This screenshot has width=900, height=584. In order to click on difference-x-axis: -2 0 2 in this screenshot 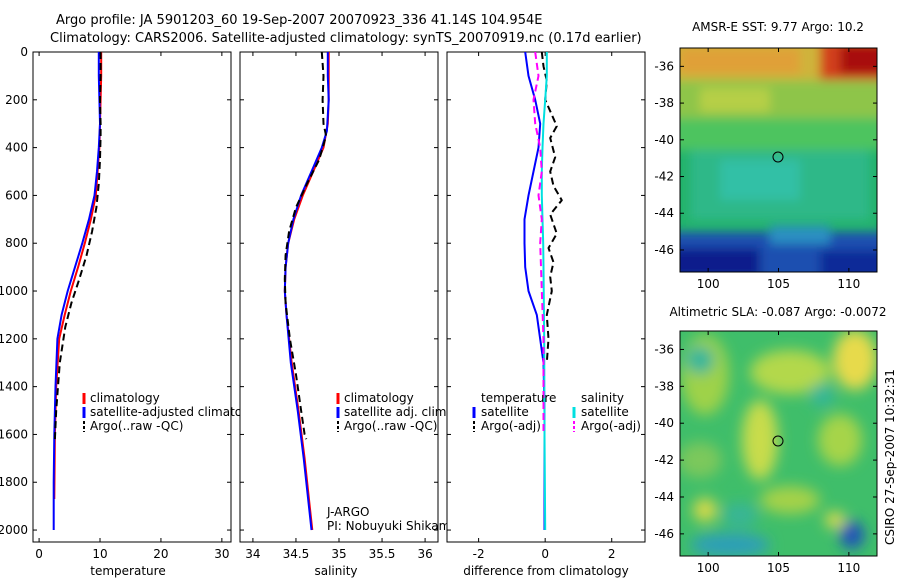, I will do `click(544, 306)`.